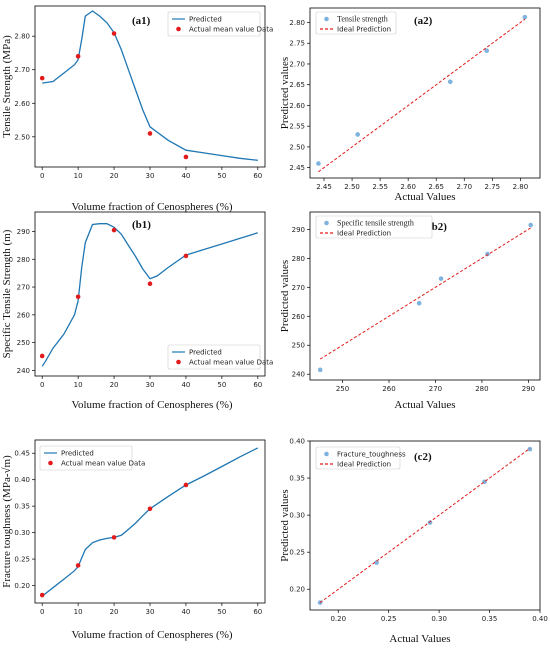 This screenshot has height=652, width=550. Describe the element at coordinates (439, 619) in the screenshot. I see `x-tick-label: 0.30` at that location.